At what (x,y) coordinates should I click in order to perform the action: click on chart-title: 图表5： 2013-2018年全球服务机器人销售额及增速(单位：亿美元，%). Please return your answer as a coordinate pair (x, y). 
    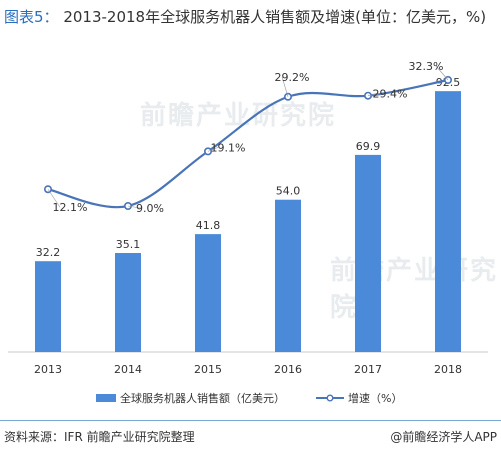
    Looking at the image, I should click on (250, 17).